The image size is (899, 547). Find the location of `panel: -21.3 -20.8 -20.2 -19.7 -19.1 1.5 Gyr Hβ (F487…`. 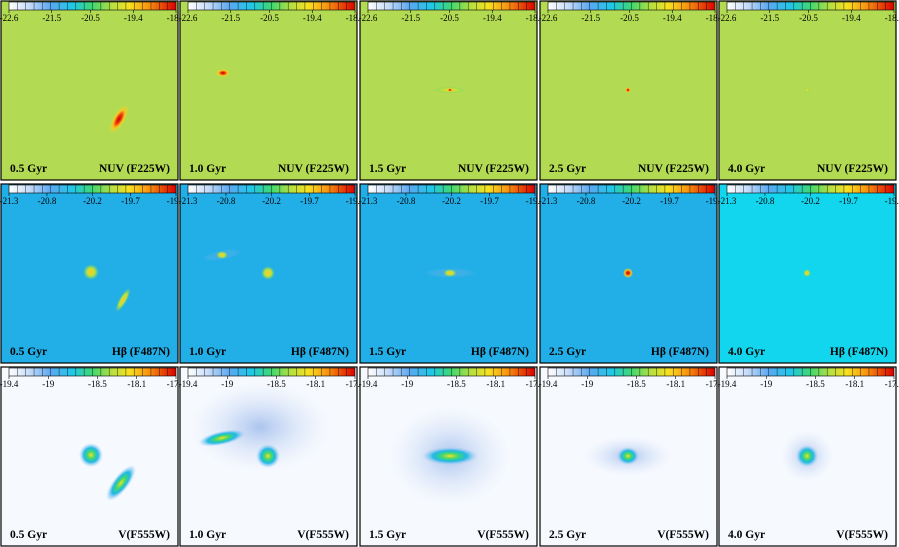

panel: -21.3 -20.8 -20.2 -19.7 -19.1 1.5 Gyr Hβ (F487… is located at coordinates (452, 273).